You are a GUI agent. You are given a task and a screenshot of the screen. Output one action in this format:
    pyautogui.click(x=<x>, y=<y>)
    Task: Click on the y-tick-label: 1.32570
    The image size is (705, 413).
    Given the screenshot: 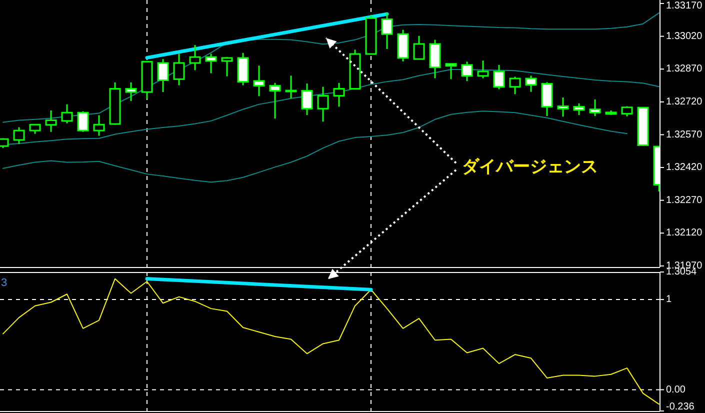 What is the action you would take?
    pyautogui.click(x=684, y=134)
    